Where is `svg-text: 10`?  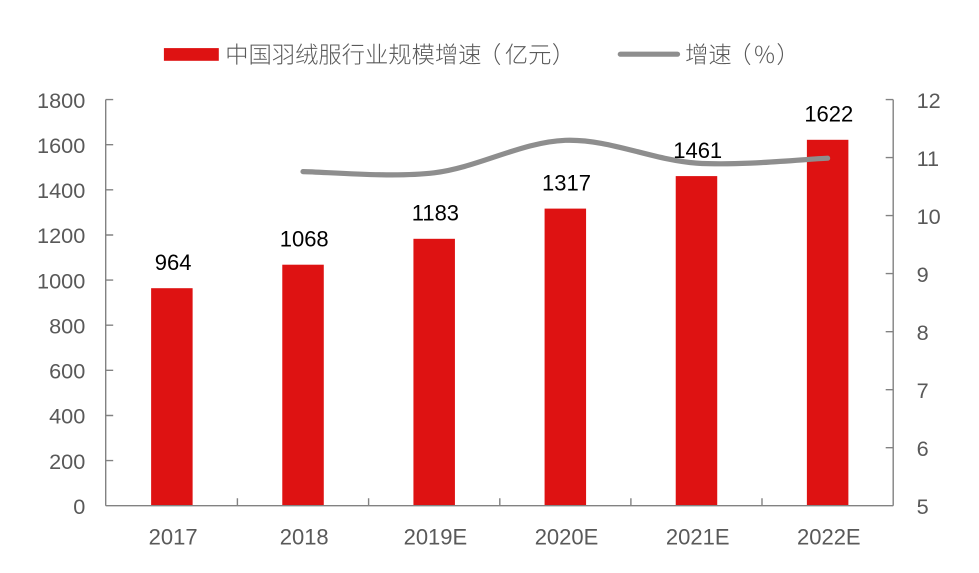 svg-text: 10 is located at coordinates (929, 216).